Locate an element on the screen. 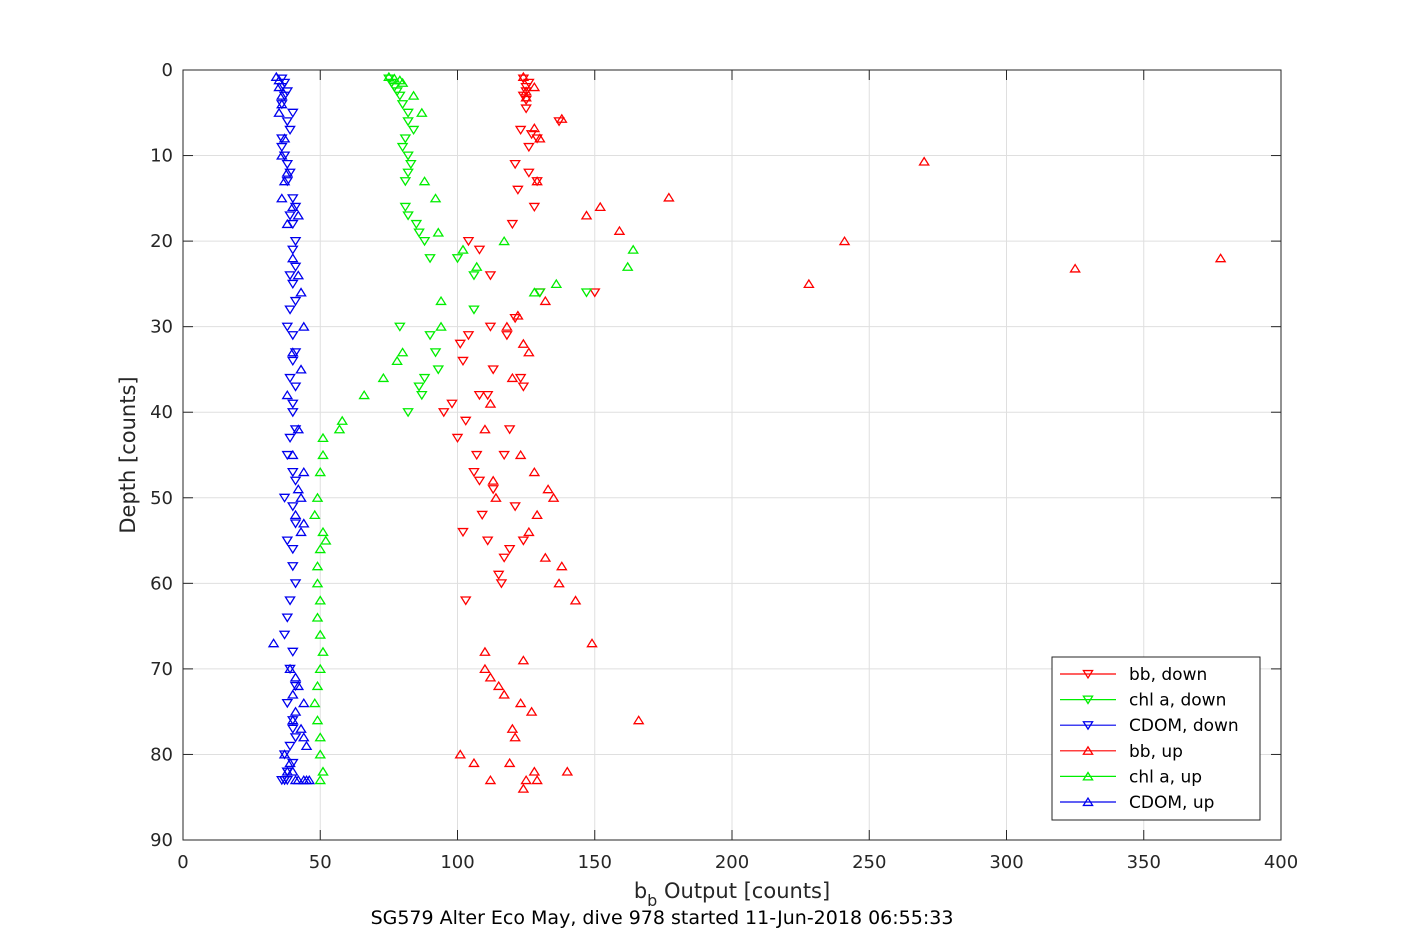  legend-label: bb, up is located at coordinates (1156, 752).